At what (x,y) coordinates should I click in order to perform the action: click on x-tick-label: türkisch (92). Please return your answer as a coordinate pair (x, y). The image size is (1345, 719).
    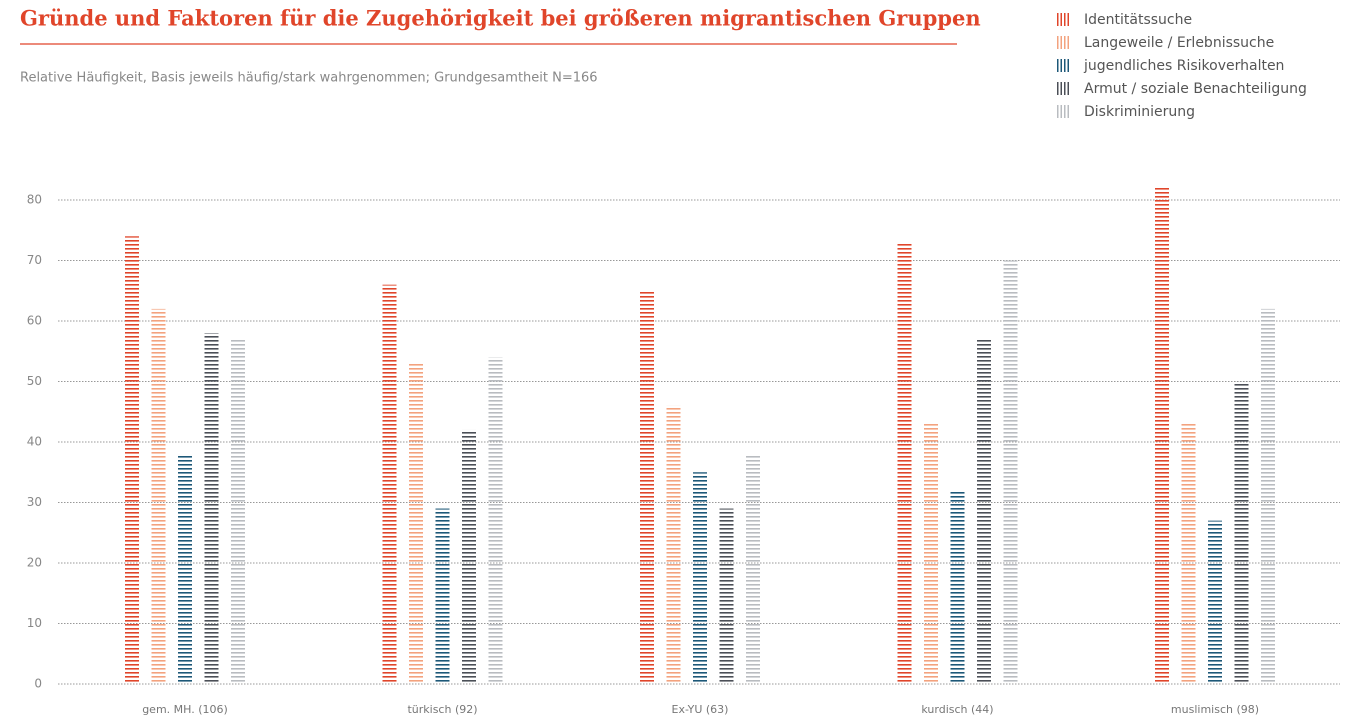
    Looking at the image, I should click on (442, 709).